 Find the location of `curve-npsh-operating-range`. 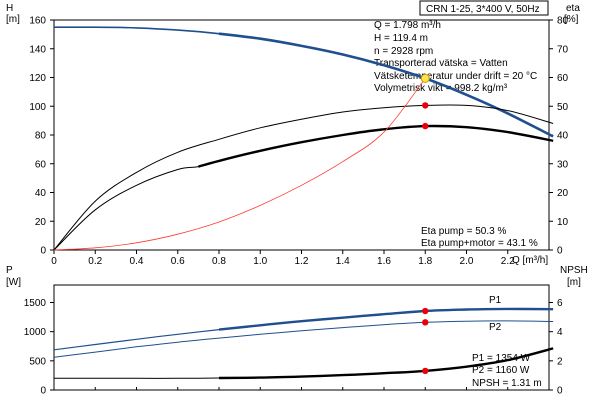

curve-npsh-operating-range is located at coordinates (386, 363).